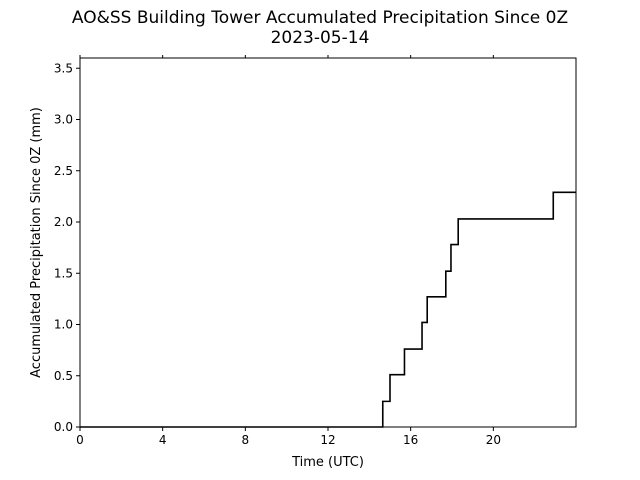  What do you see at coordinates (63, 222) in the screenshot?
I see `y-tick-label: 2.0` at bounding box center [63, 222].